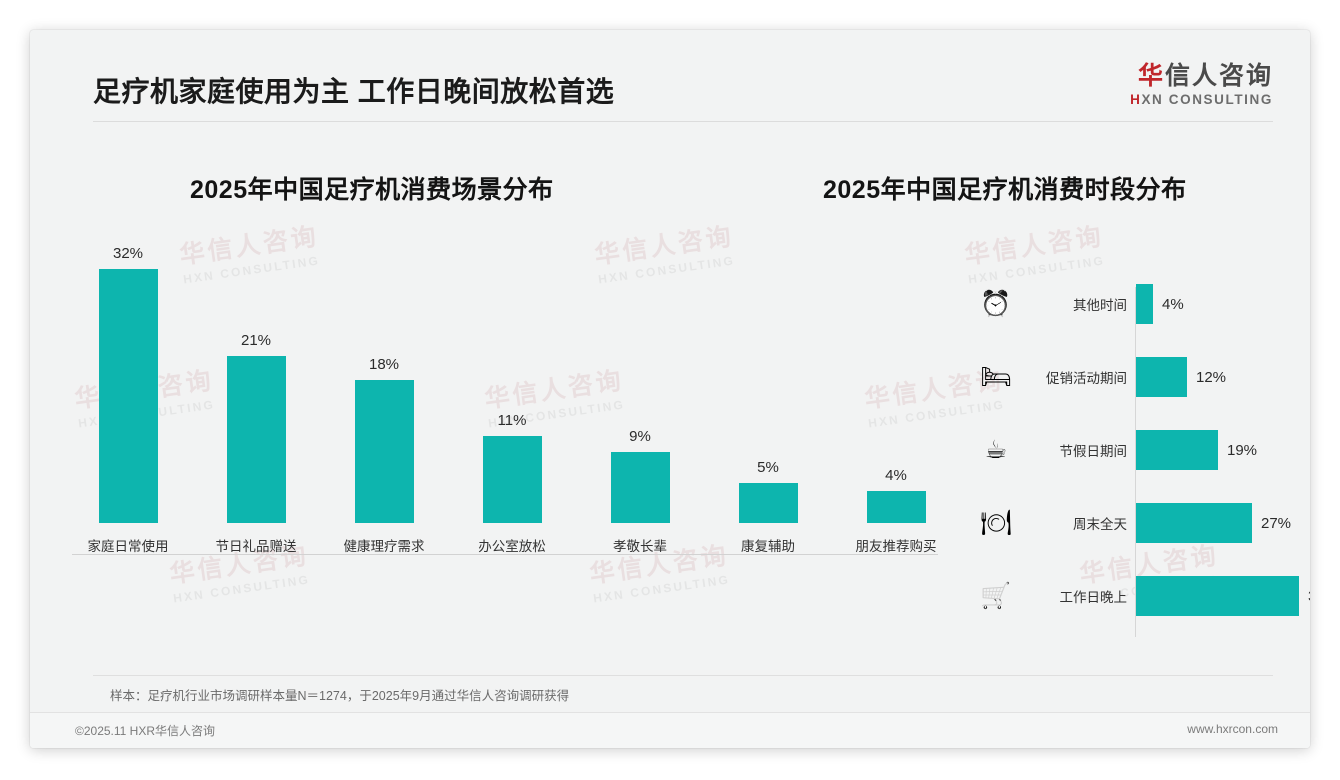  I want to click on footer-website: www.hxrcon.com, so click(1232, 729).